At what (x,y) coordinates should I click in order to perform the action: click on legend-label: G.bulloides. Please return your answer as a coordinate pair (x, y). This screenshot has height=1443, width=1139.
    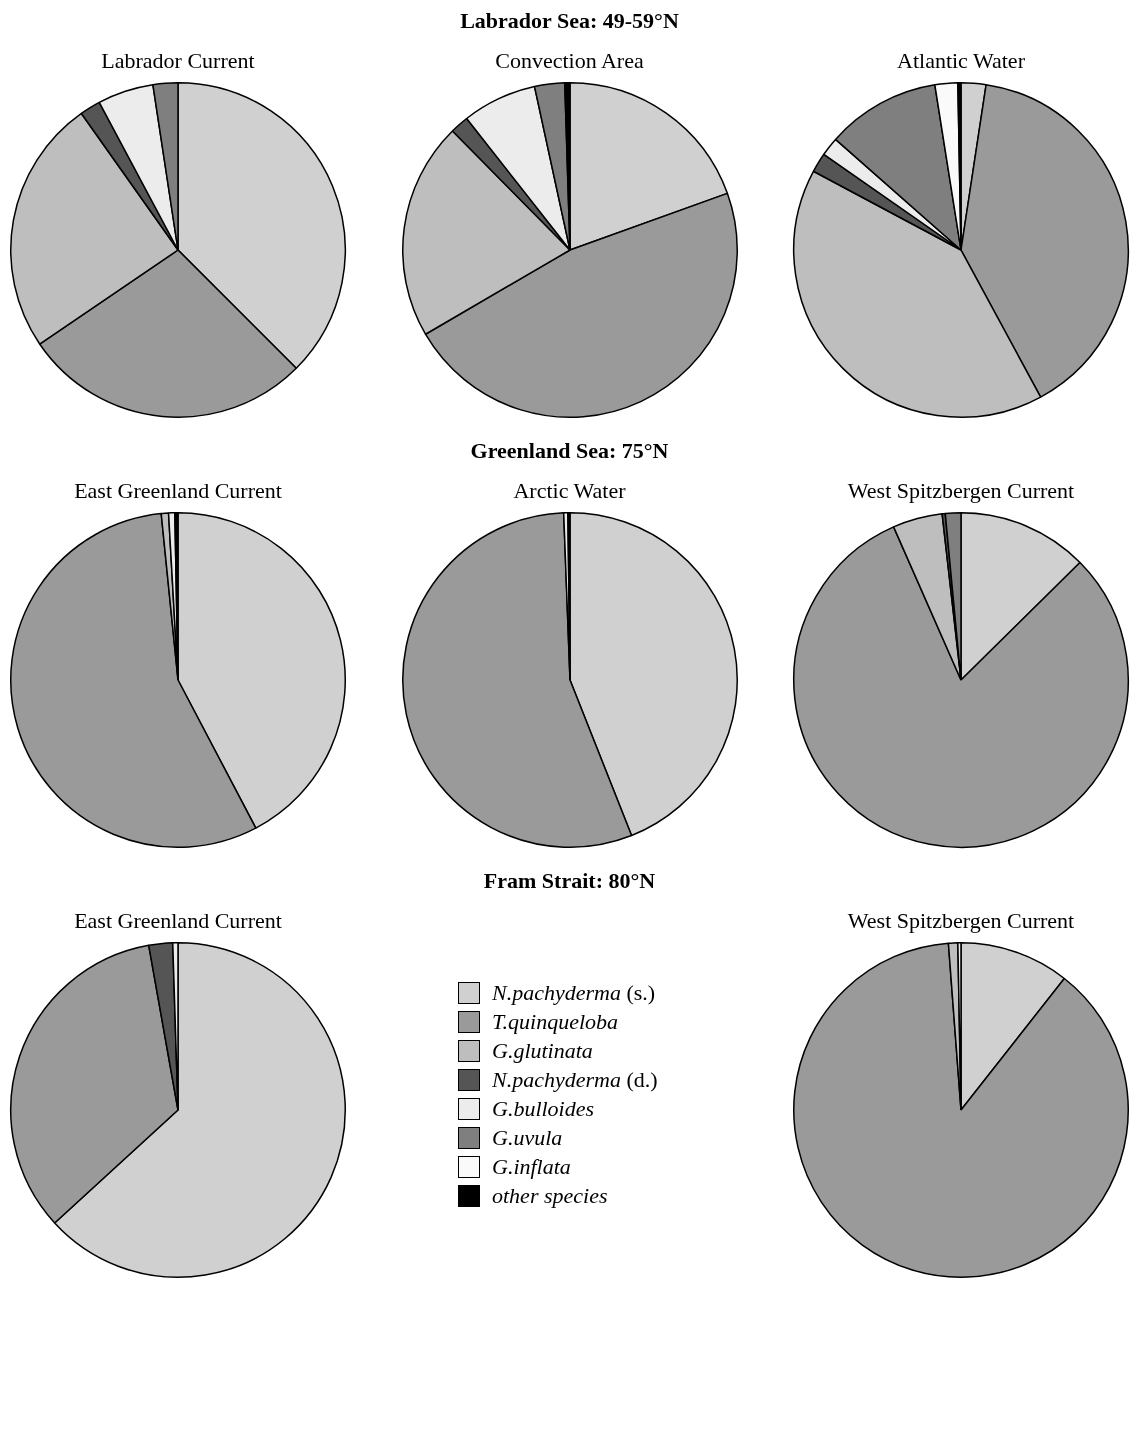
    Looking at the image, I should click on (543, 1108).